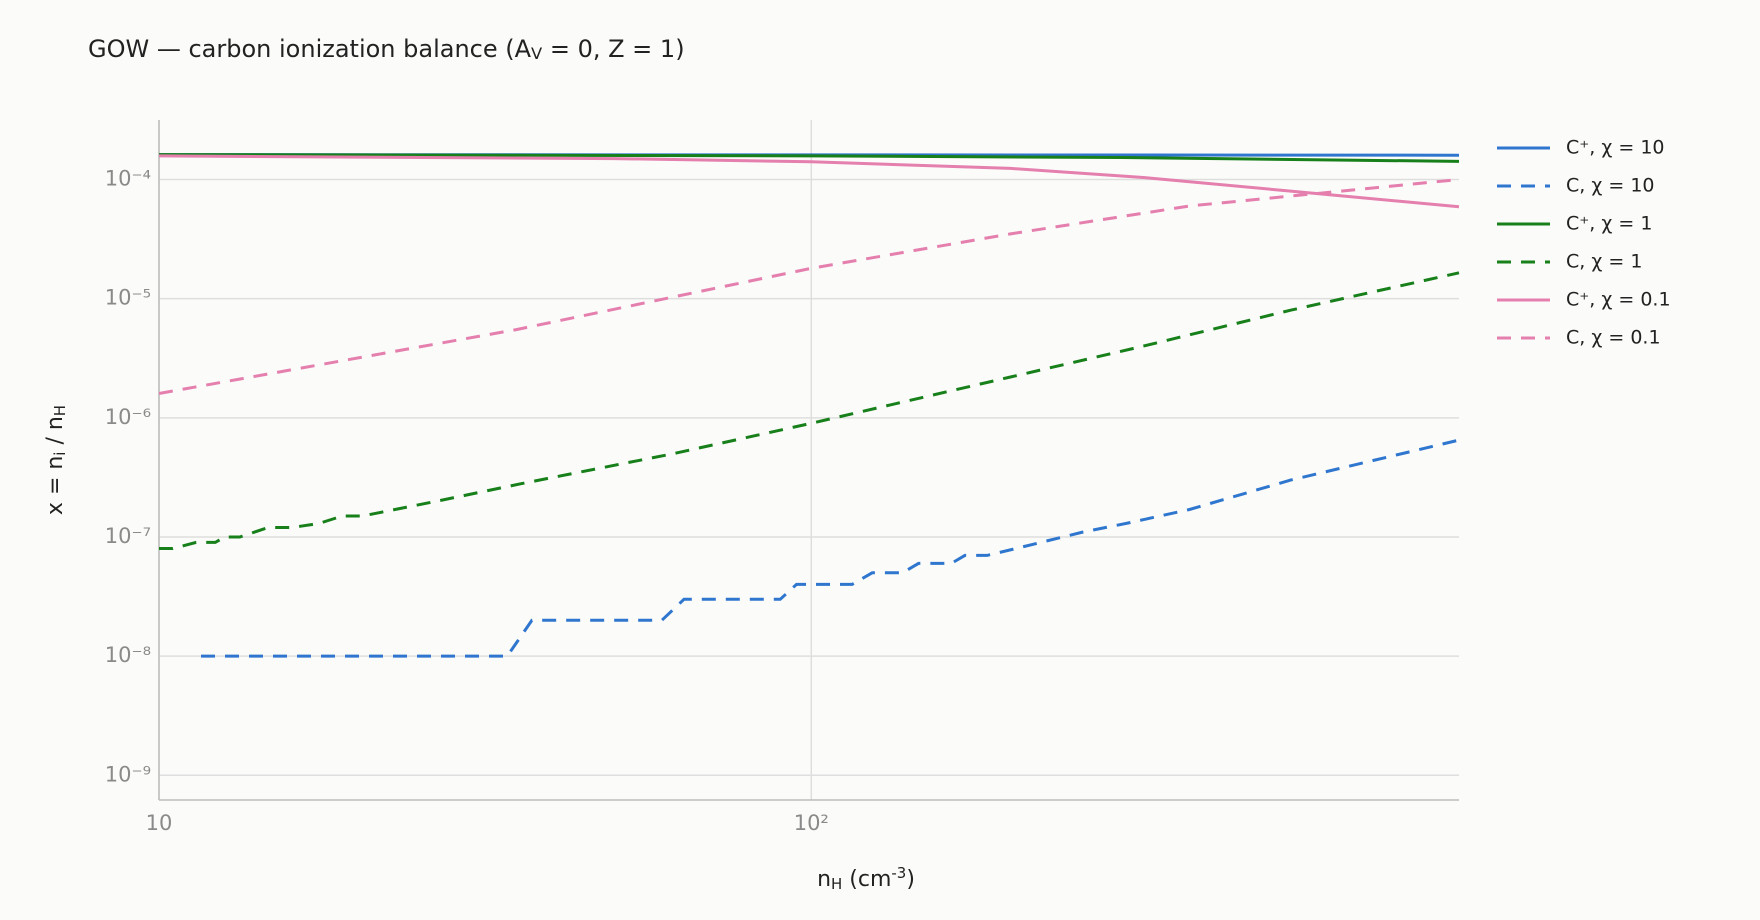  Describe the element at coordinates (898, 873) in the screenshot. I see `supscript: -3` at that location.